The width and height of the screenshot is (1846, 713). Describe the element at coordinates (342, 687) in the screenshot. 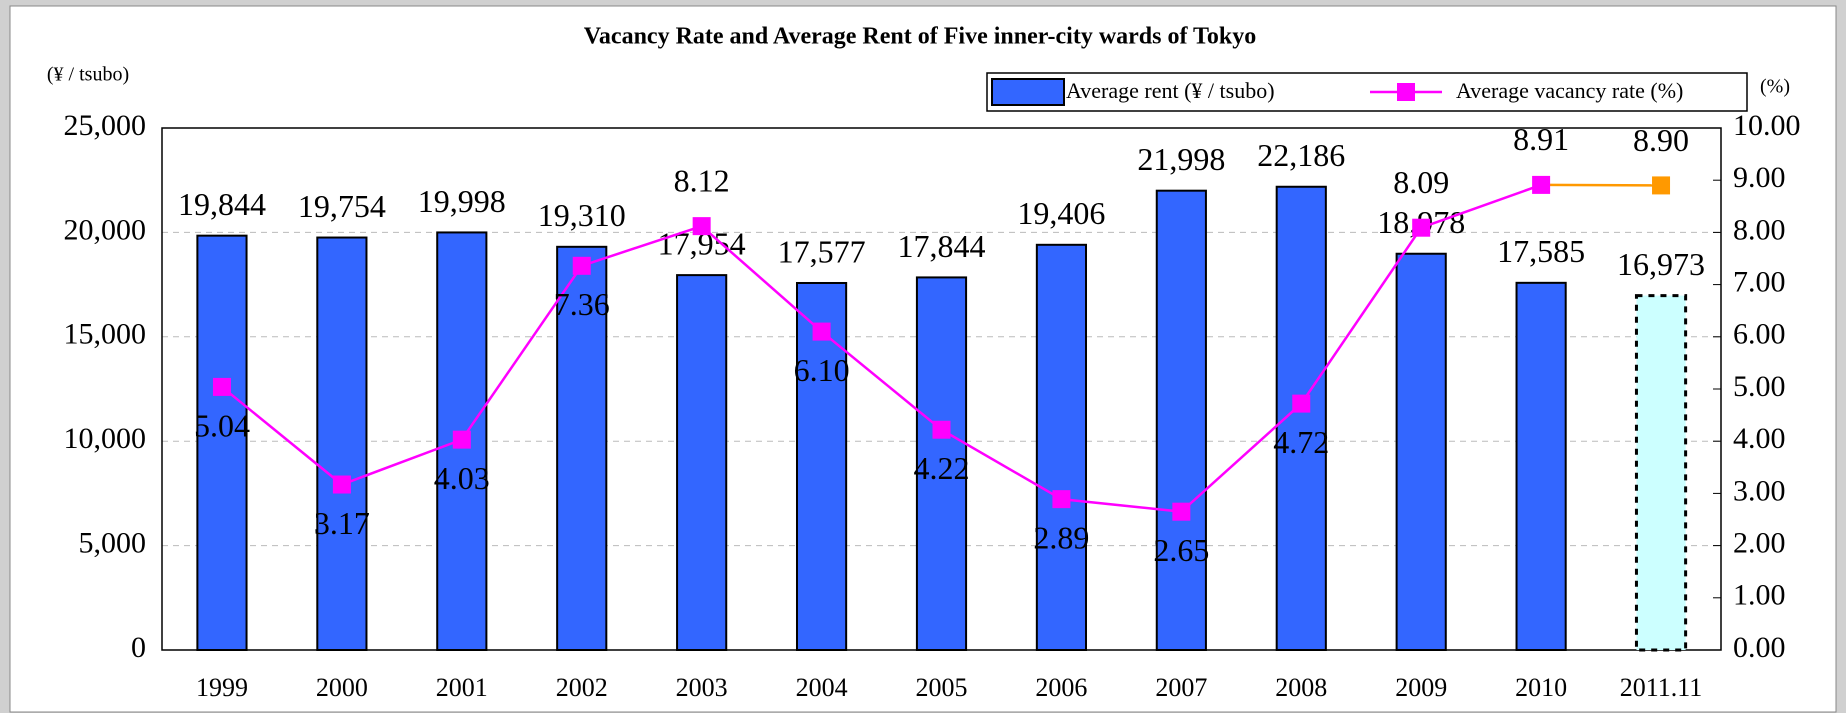

I see `x-tick-label: 2000` at that location.